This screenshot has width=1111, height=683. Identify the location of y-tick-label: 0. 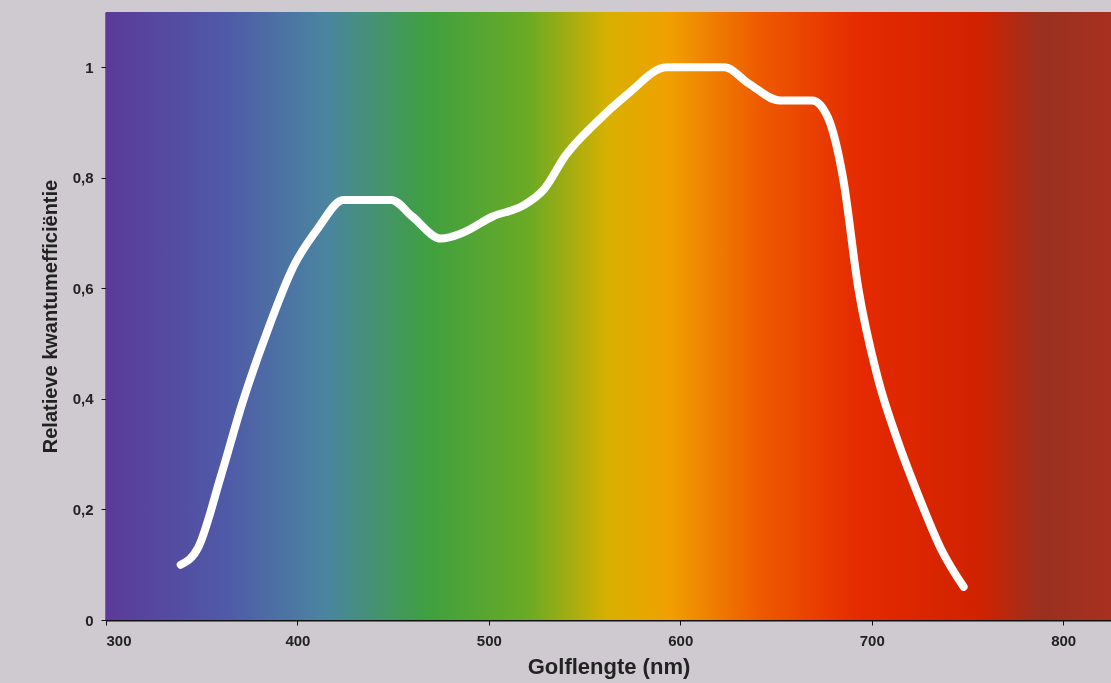
(89, 620).